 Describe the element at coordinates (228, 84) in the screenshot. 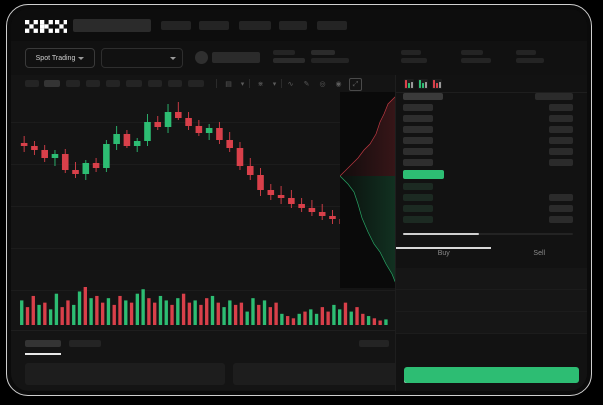

I see `candle-type-icon: ▤` at that location.